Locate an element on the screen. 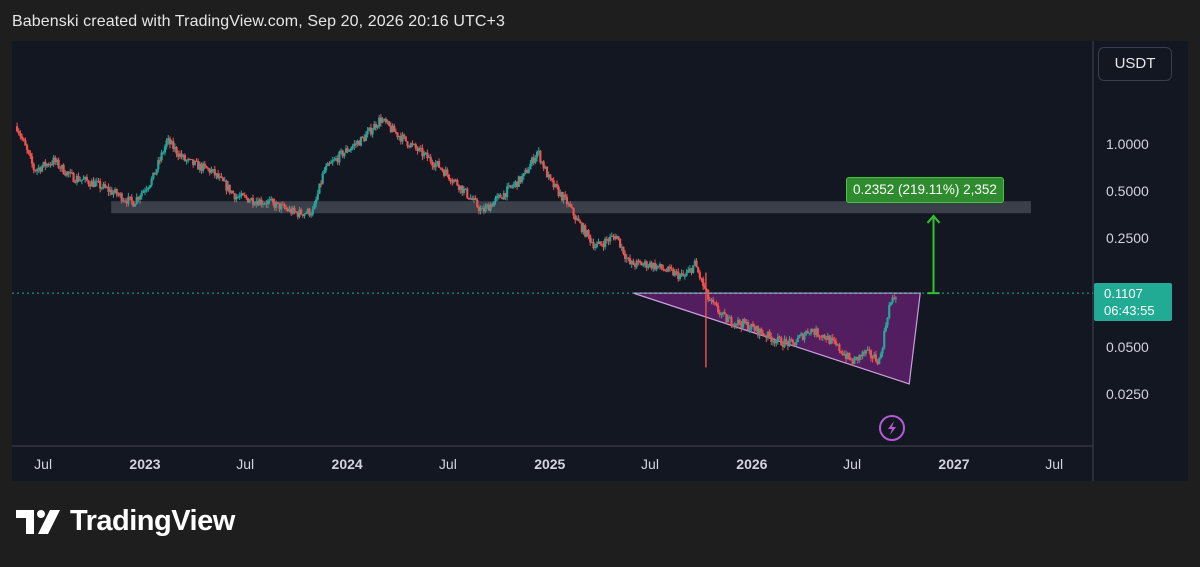  lightning-icon is located at coordinates (892, 428).